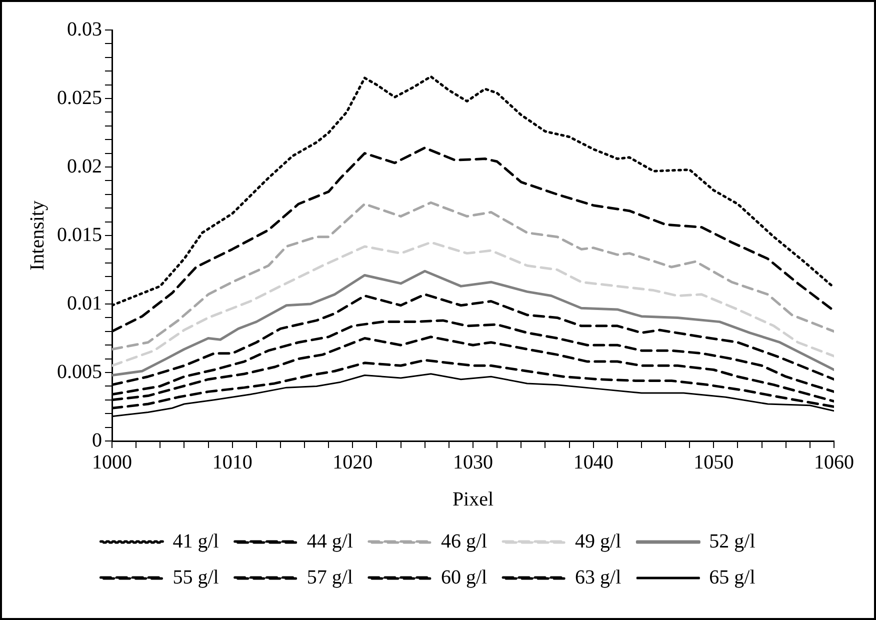 The height and width of the screenshot is (620, 876). Describe the element at coordinates (593, 462) in the screenshot. I see `x-tick-label: 1040` at that location.